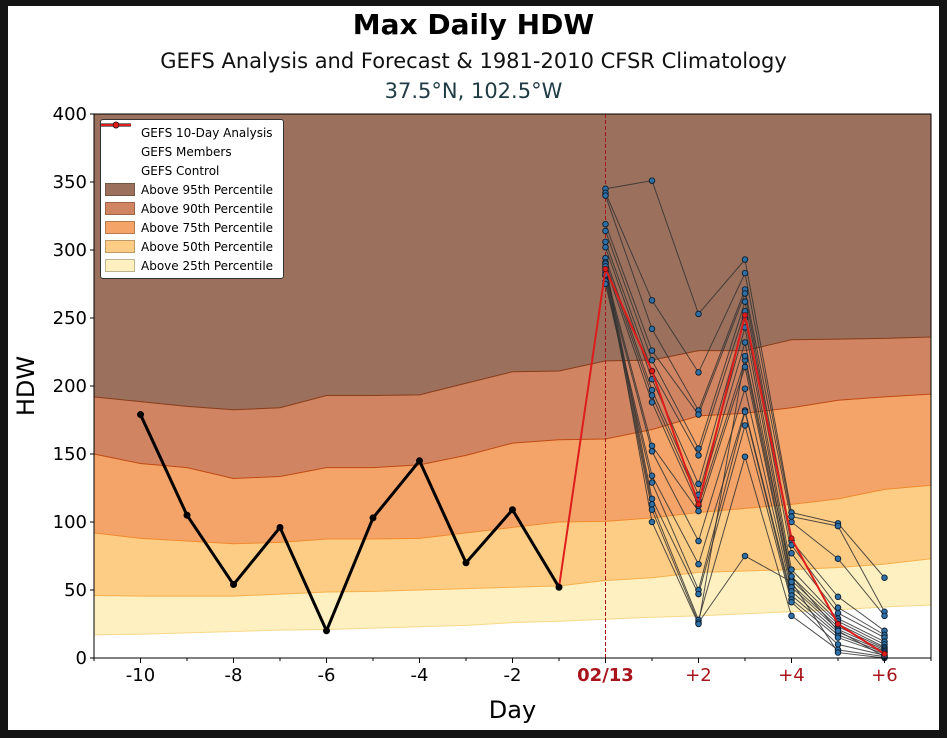  Describe the element at coordinates (791, 675) in the screenshot. I see `x-tick-label: +4` at that location.